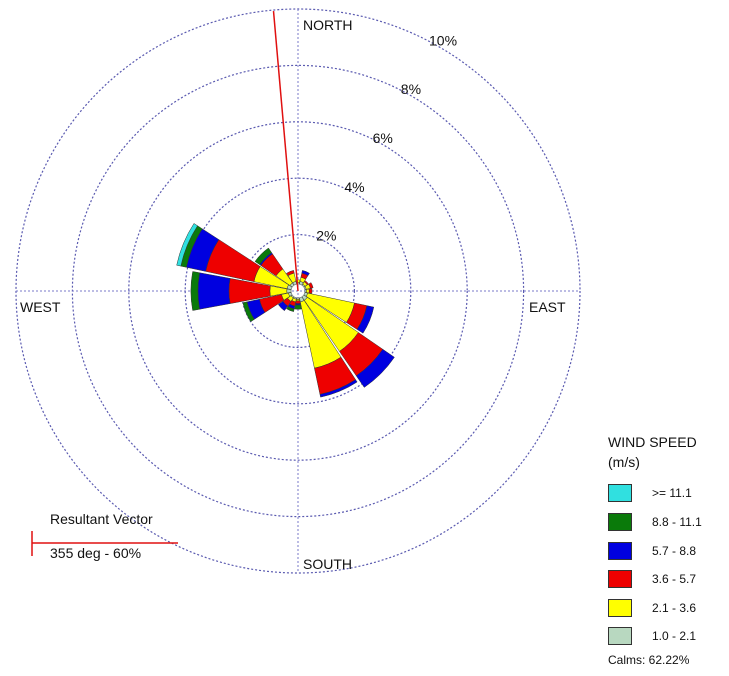 This screenshot has width=729, height=676. Describe the element at coordinates (101, 519) in the screenshot. I see `resultant-vector-title: Resultant Vector` at that location.